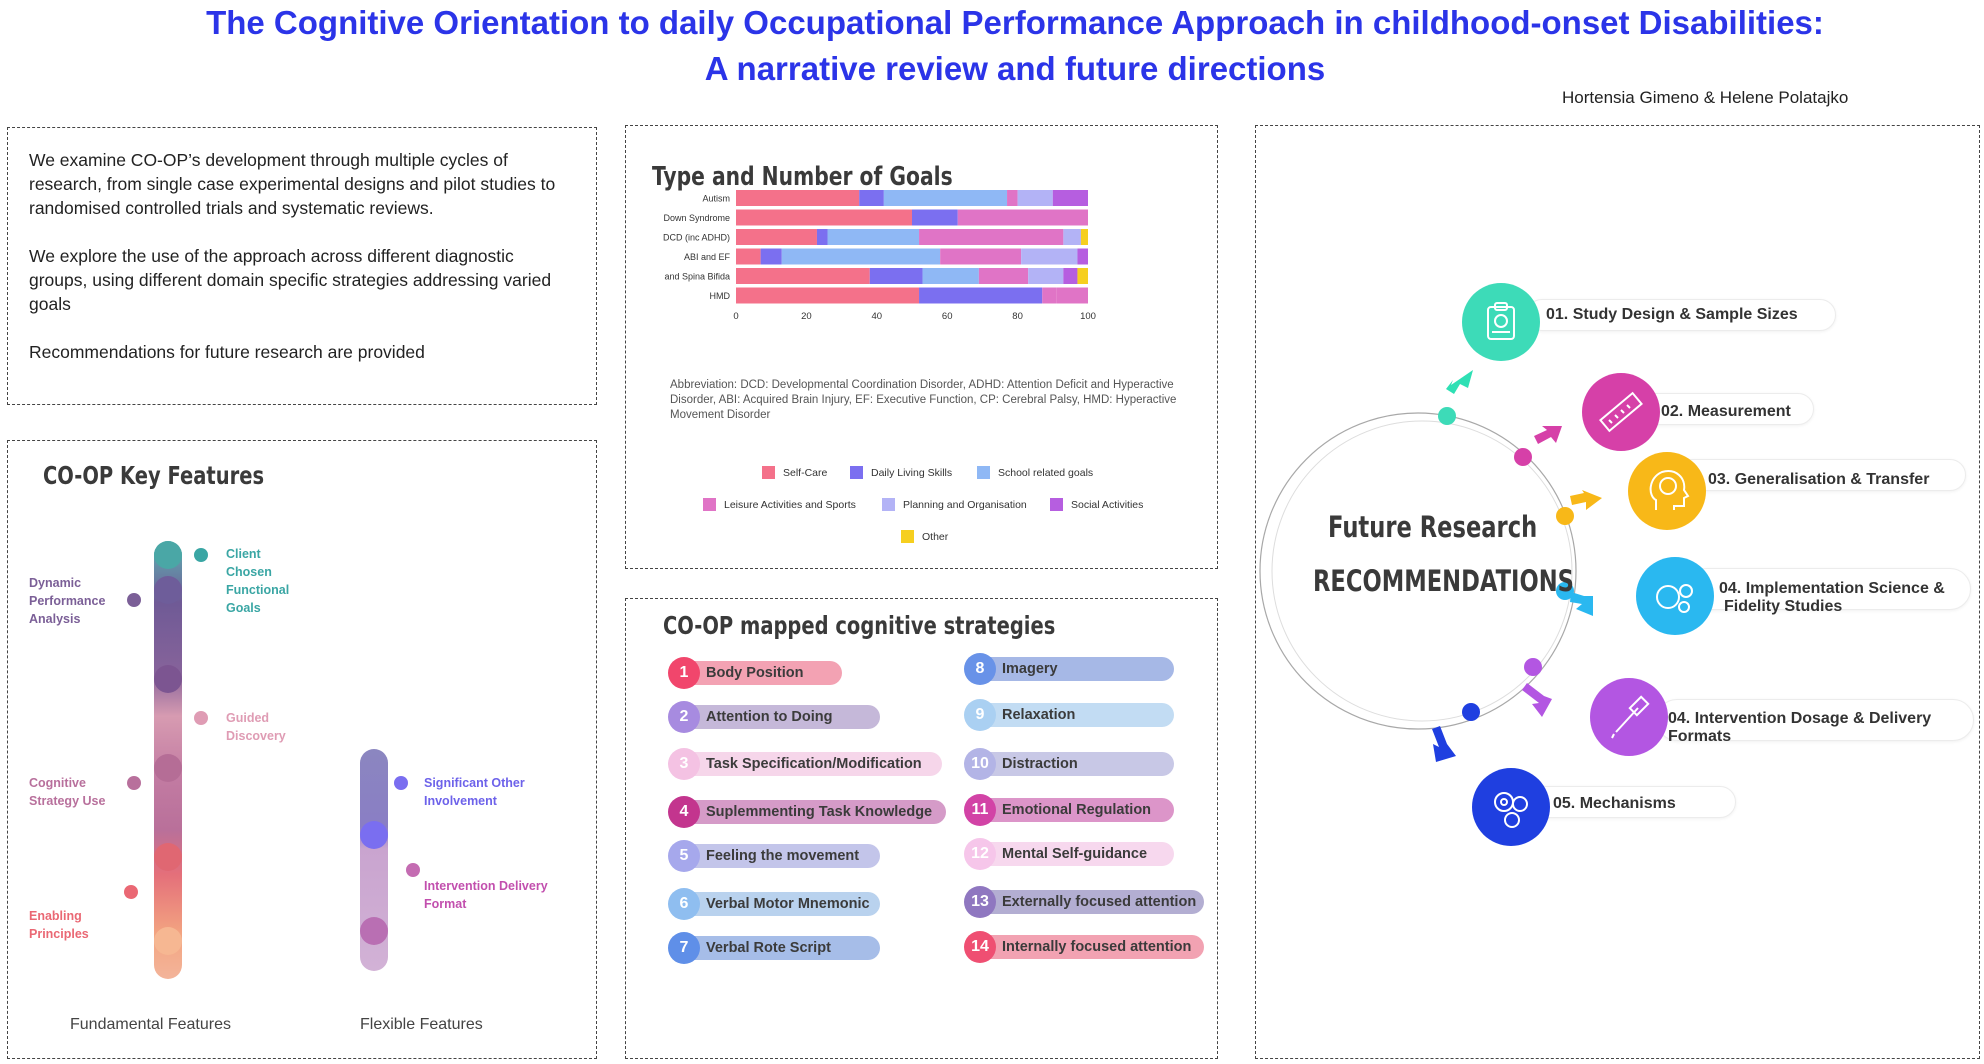  Describe the element at coordinates (819, 812) in the screenshot. I see `strategy-label: Suplemmenting Task Knowledge` at that location.